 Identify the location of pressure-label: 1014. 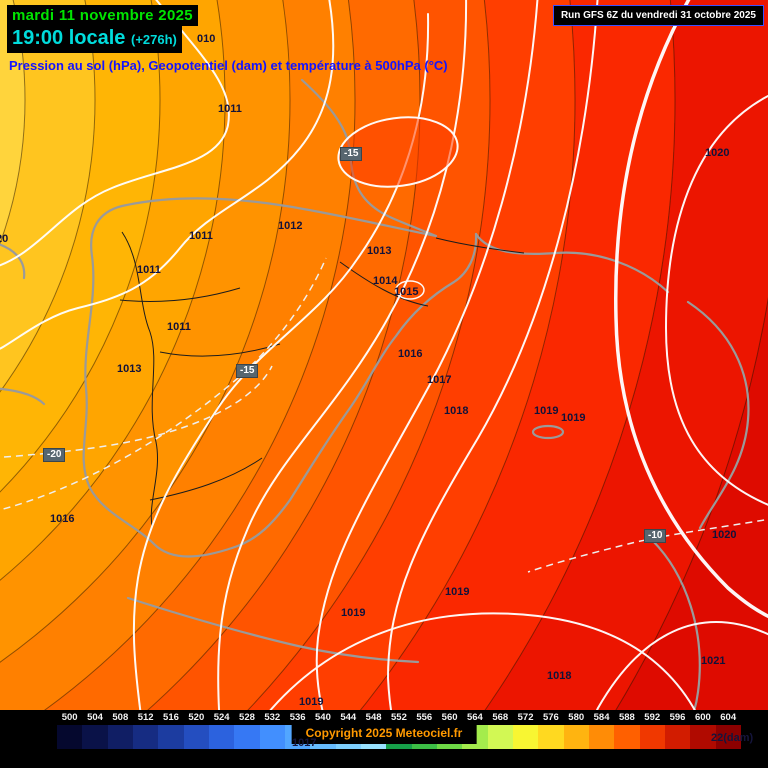
(385, 281).